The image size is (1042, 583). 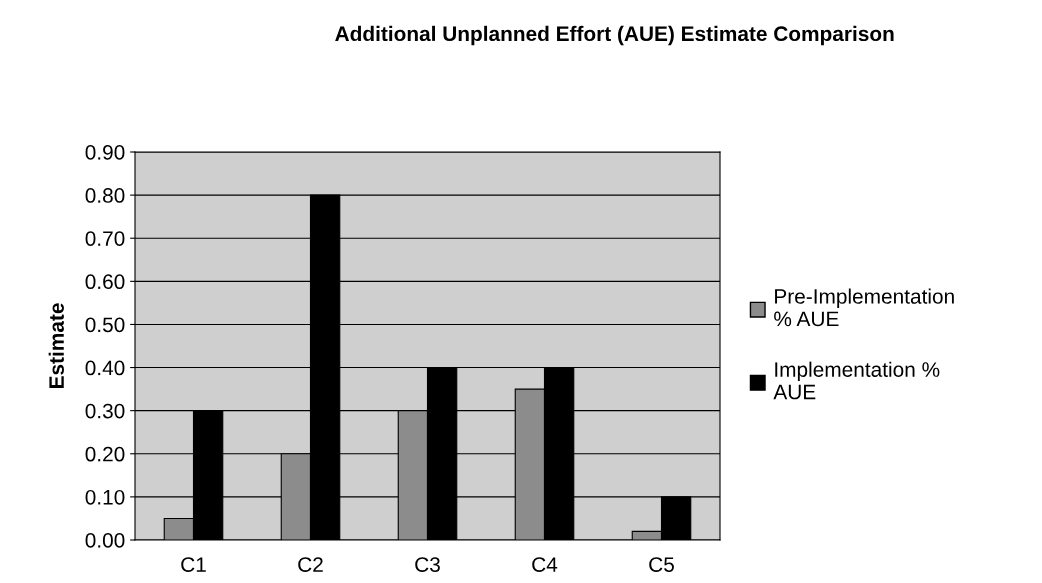 What do you see at coordinates (545, 564) in the screenshot?
I see `x-tick-label: C4` at bounding box center [545, 564].